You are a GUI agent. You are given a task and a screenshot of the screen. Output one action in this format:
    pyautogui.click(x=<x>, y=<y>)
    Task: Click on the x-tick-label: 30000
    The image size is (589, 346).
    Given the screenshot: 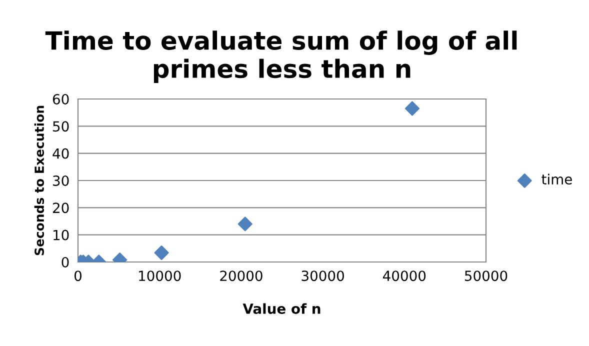 What is the action you would take?
    pyautogui.click(x=323, y=276)
    